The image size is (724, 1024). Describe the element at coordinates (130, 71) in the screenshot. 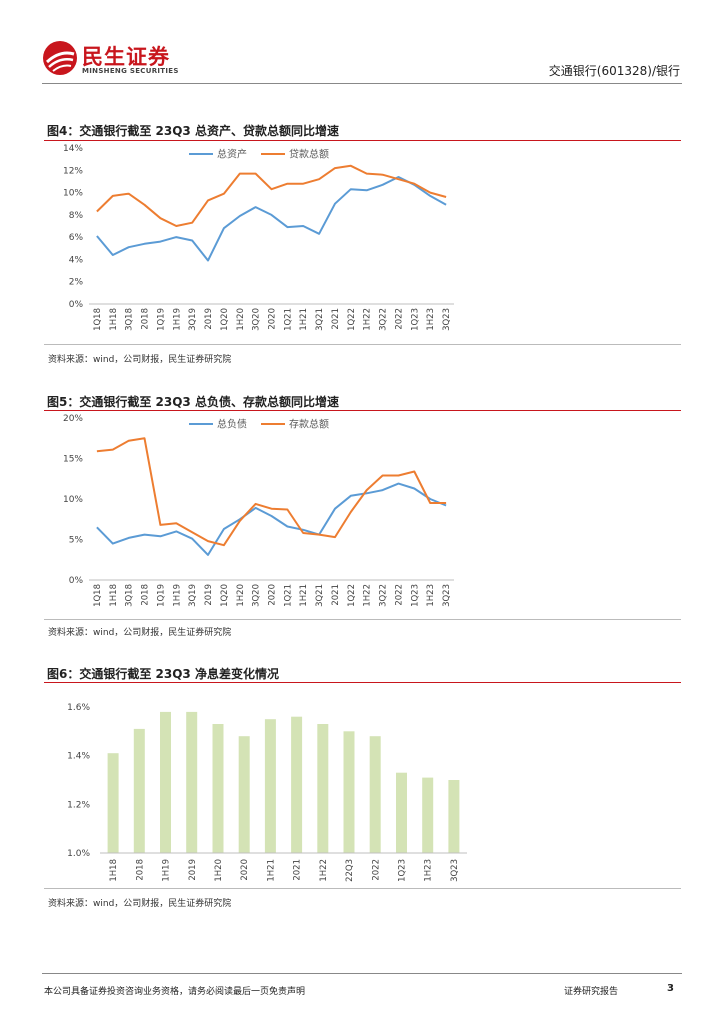

I see `brand-name-en: MINSHENG SECURITIES` at that location.